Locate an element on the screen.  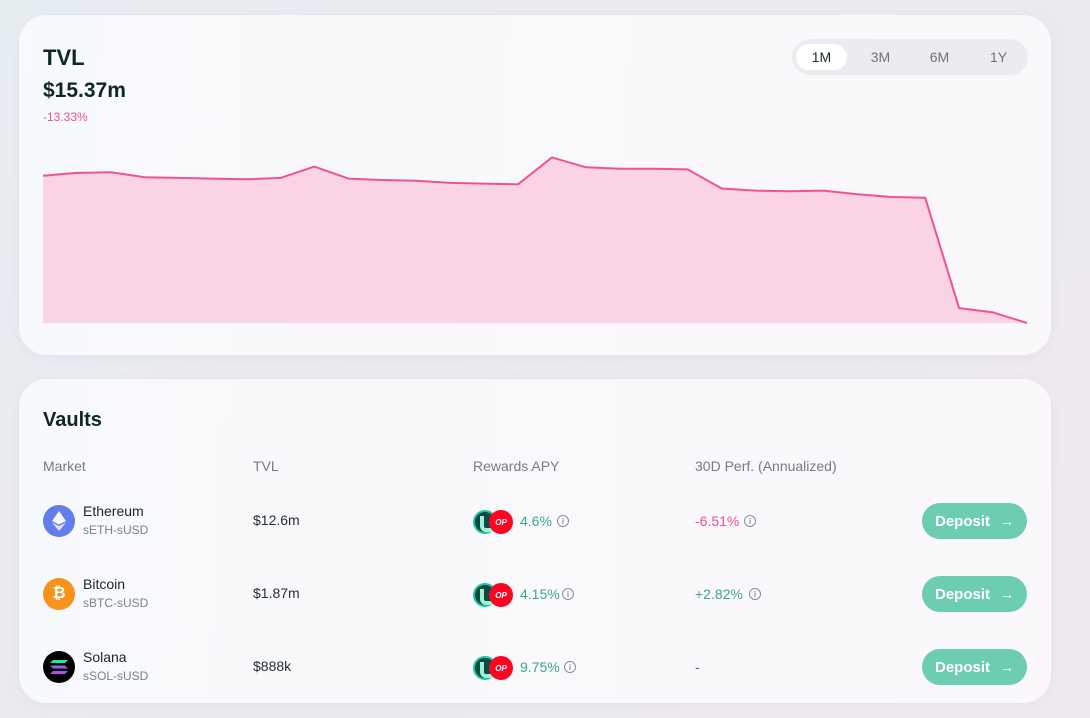
vault-tvl: $1.87m is located at coordinates (276, 593).